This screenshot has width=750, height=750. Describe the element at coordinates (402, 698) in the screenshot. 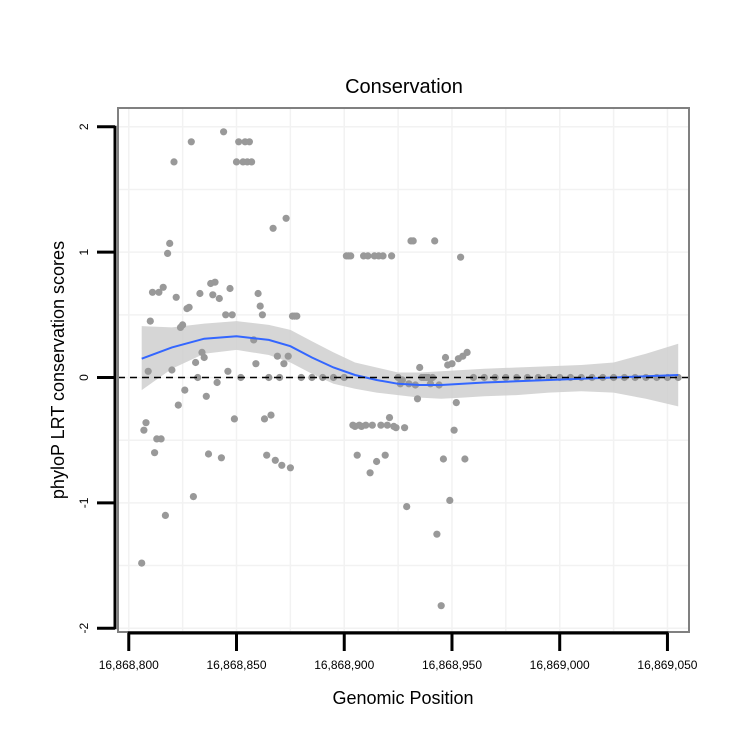

I see `x-axis-title: Genomic Position` at that location.